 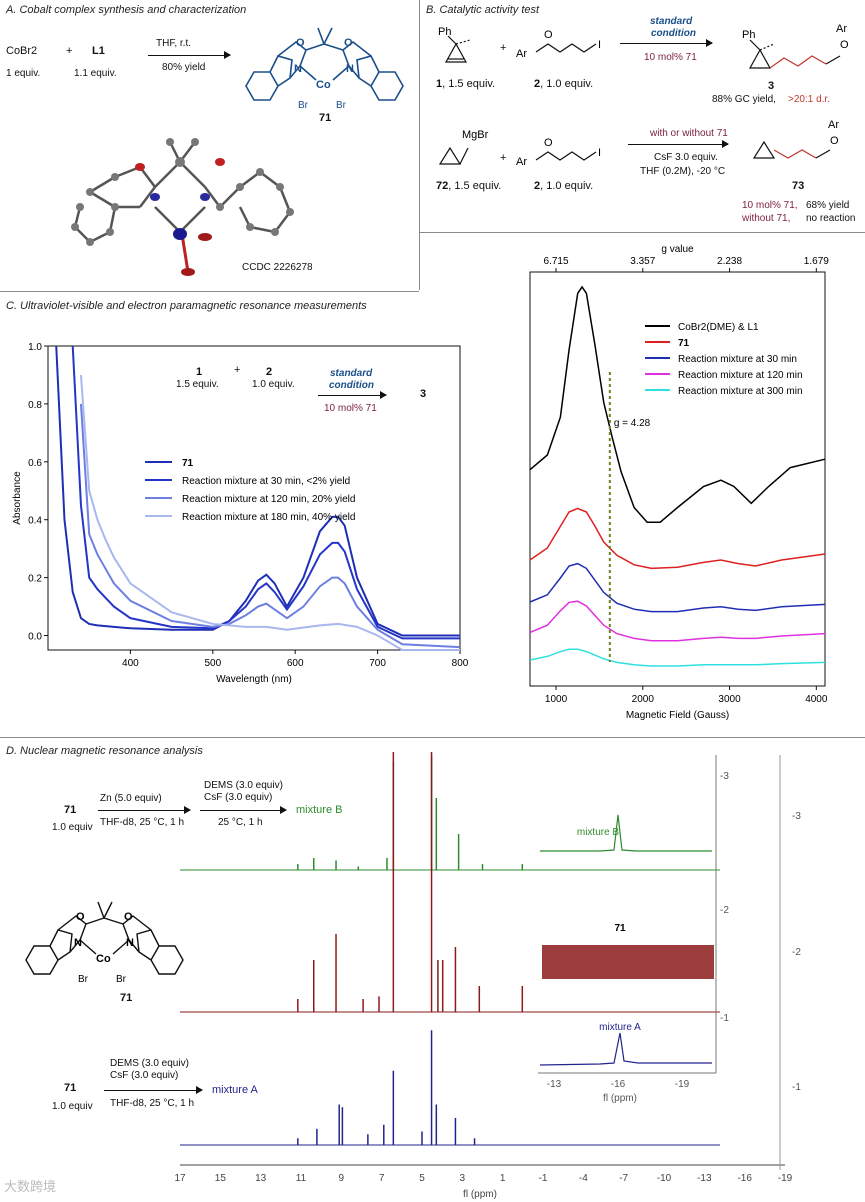 What do you see at coordinates (35, 347) in the screenshot?
I see `uv-ytick-label: 1.0` at bounding box center [35, 347].